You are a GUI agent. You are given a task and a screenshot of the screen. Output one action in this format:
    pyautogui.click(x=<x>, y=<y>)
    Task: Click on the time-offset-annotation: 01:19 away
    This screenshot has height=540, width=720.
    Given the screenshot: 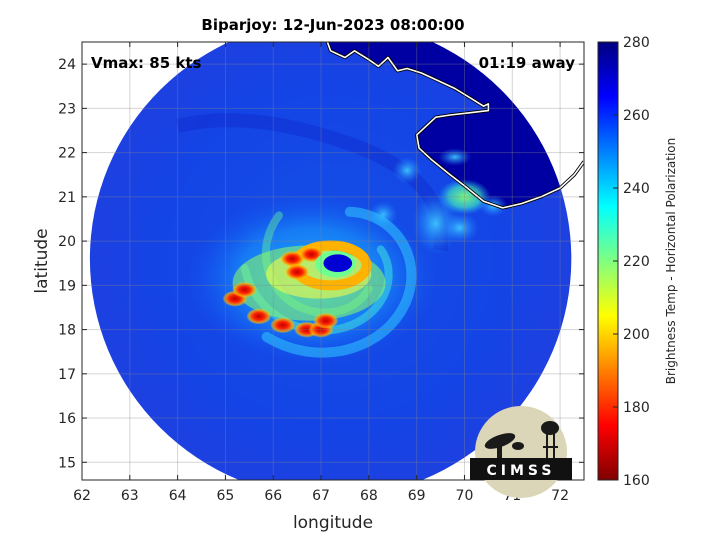 What is the action you would take?
    pyautogui.click(x=527, y=63)
    